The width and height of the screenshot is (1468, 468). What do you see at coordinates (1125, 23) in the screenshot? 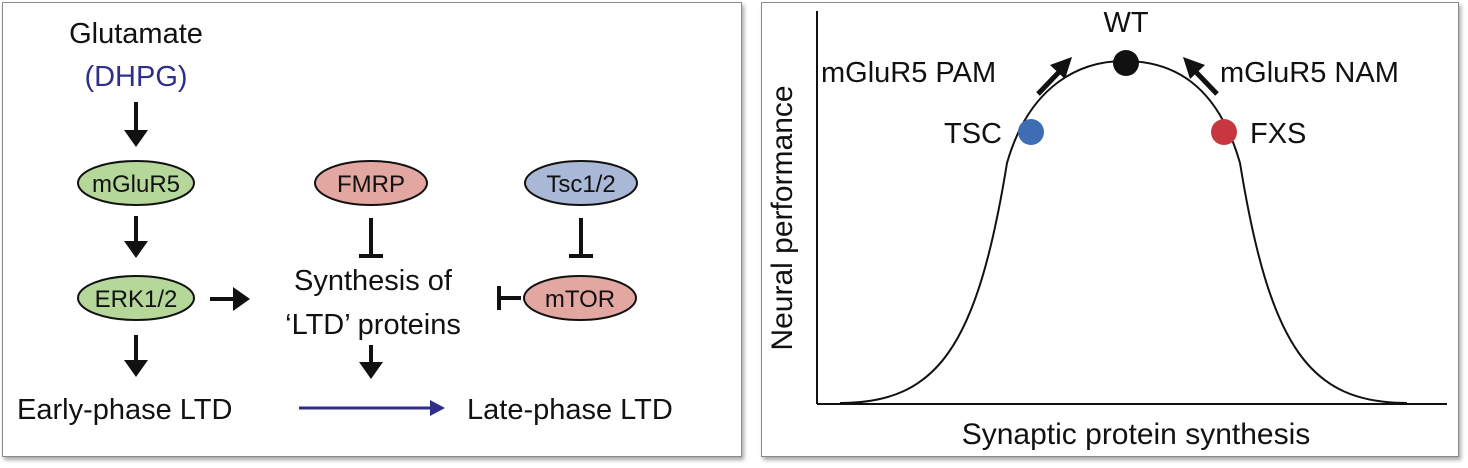
I see `wt-label: WT` at bounding box center [1125, 23].